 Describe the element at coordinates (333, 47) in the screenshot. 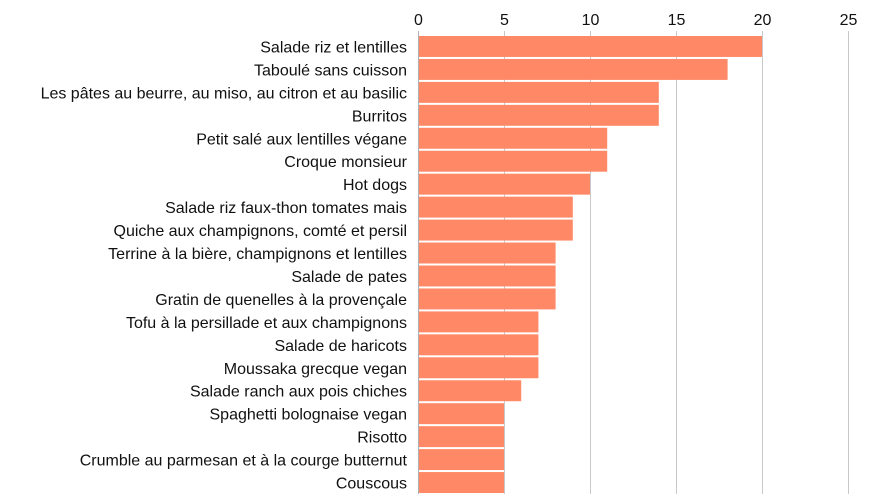

I see `category-label: Salade riz et lentilles` at that location.